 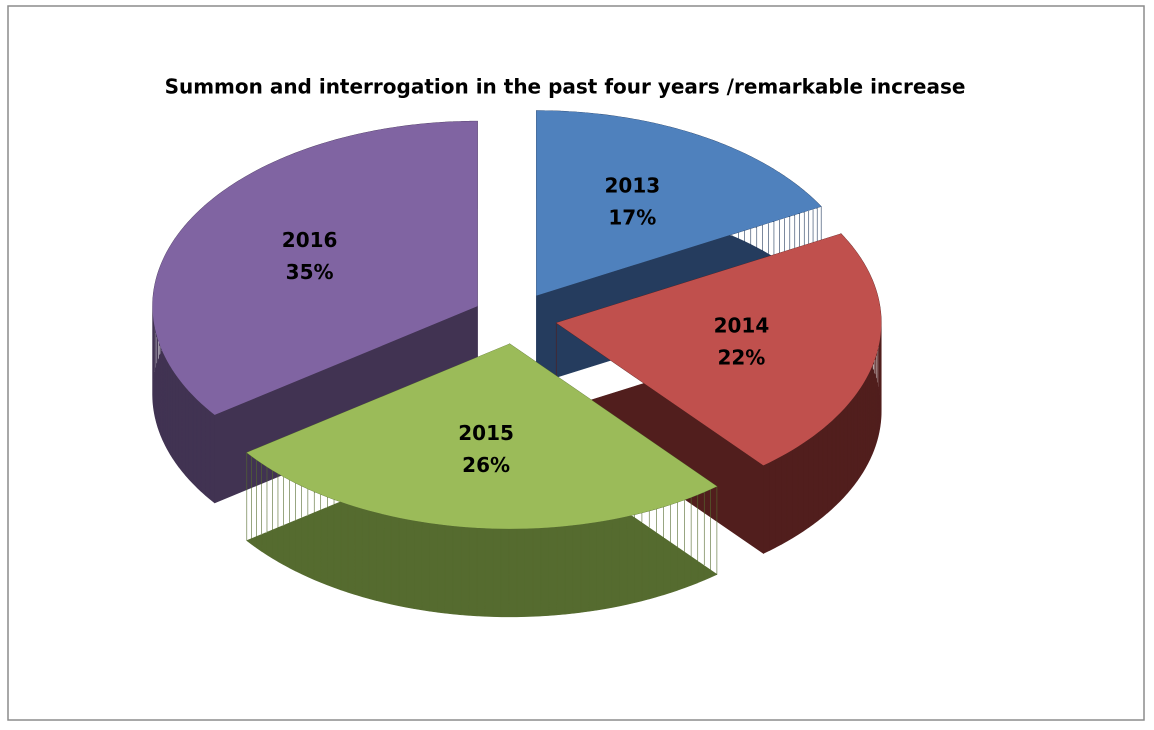 I want to click on slice-category-label: 2013, so click(x=632, y=186).